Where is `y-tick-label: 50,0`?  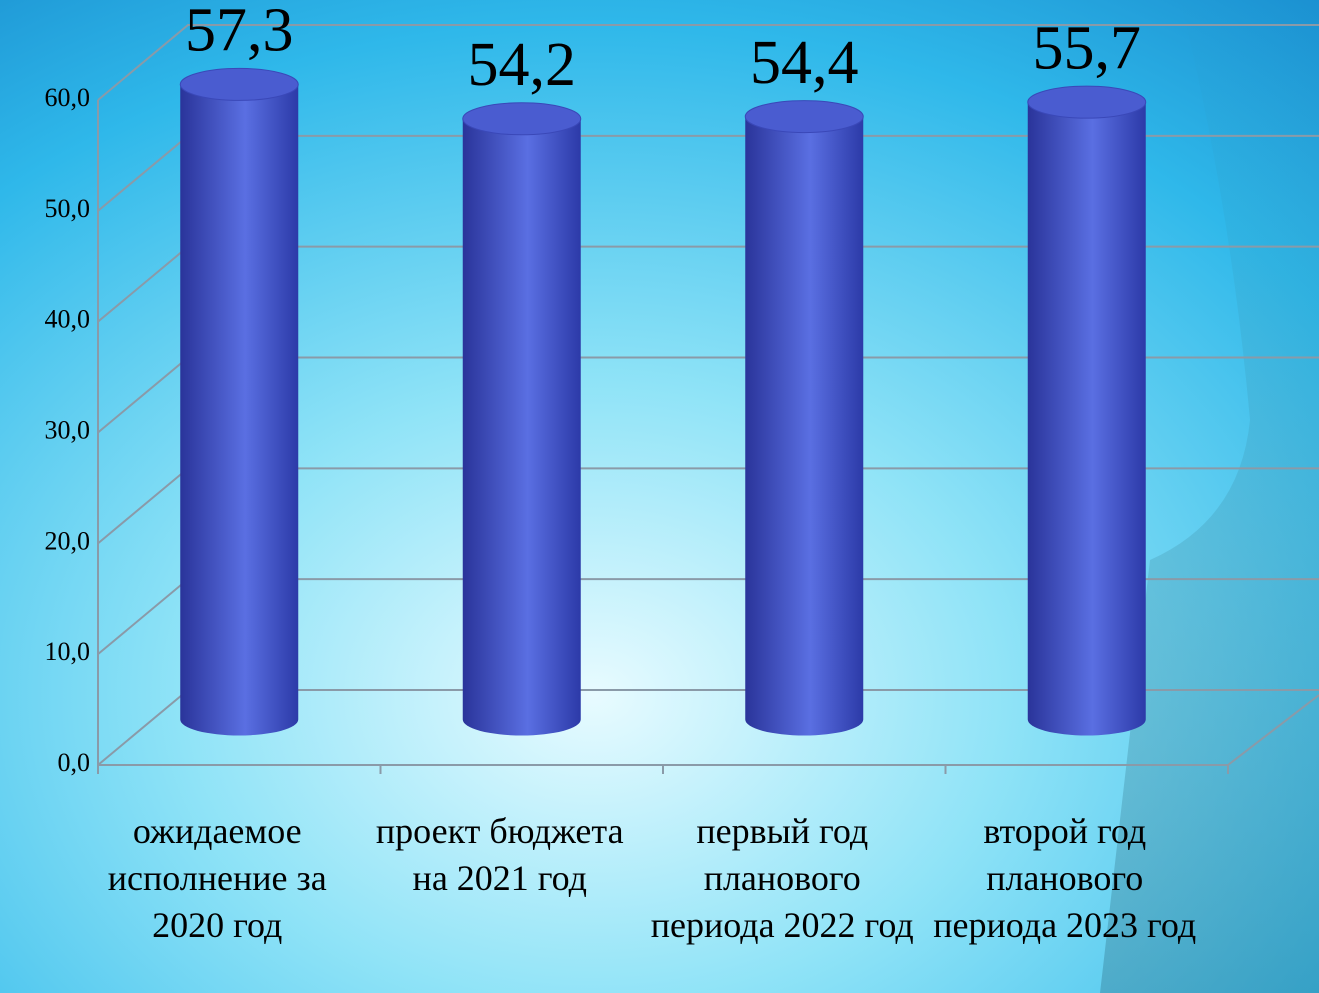 y-tick-label: 50,0 is located at coordinates (68, 208).